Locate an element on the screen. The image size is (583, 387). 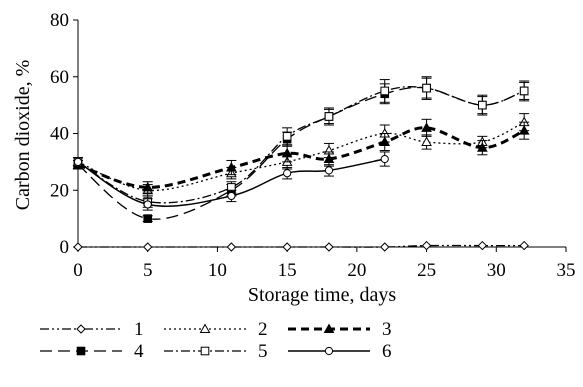
x-tick-label: 20 is located at coordinates (356, 270).